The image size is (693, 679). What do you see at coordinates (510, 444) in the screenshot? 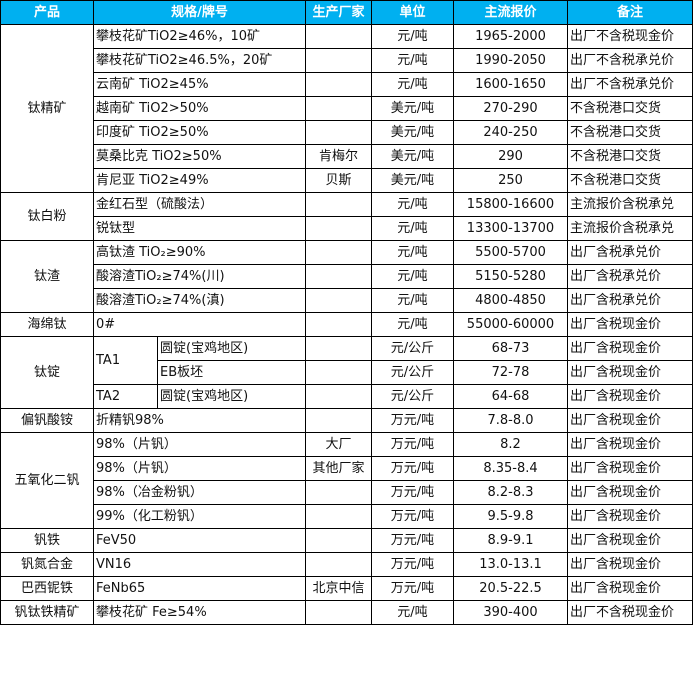
I see `price-cell: 8.2` at bounding box center [510, 444].